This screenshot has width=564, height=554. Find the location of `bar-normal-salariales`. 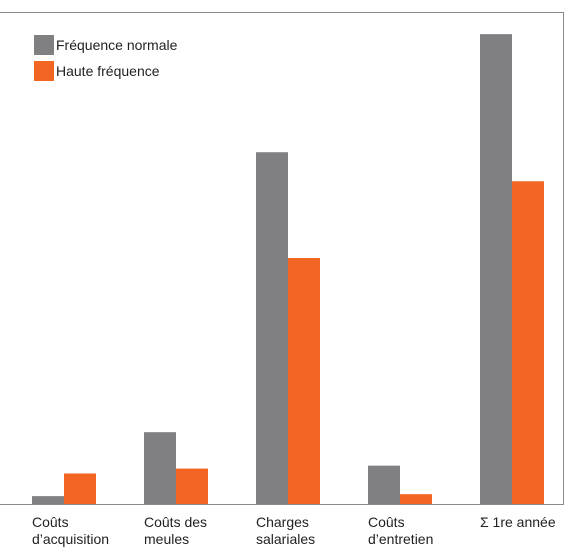

bar-normal-salariales is located at coordinates (272, 328).